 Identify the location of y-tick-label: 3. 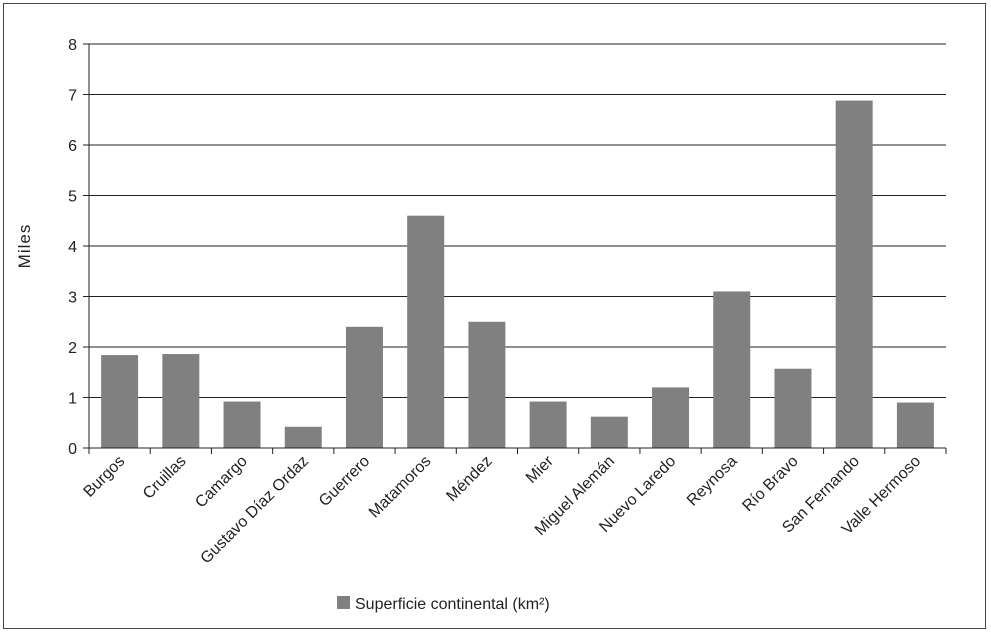
(72, 298).